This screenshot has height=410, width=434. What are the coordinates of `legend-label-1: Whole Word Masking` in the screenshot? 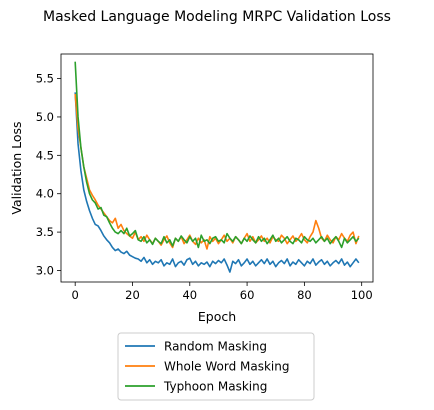 It's located at (226, 367).